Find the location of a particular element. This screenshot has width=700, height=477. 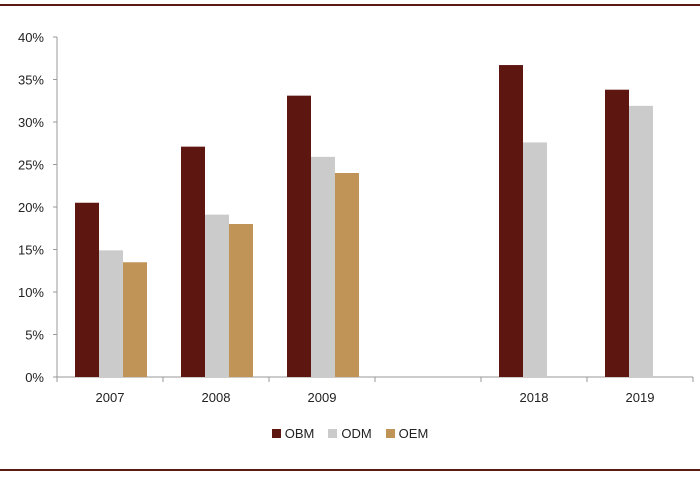

y-tick-label: 20% is located at coordinates (31, 207).